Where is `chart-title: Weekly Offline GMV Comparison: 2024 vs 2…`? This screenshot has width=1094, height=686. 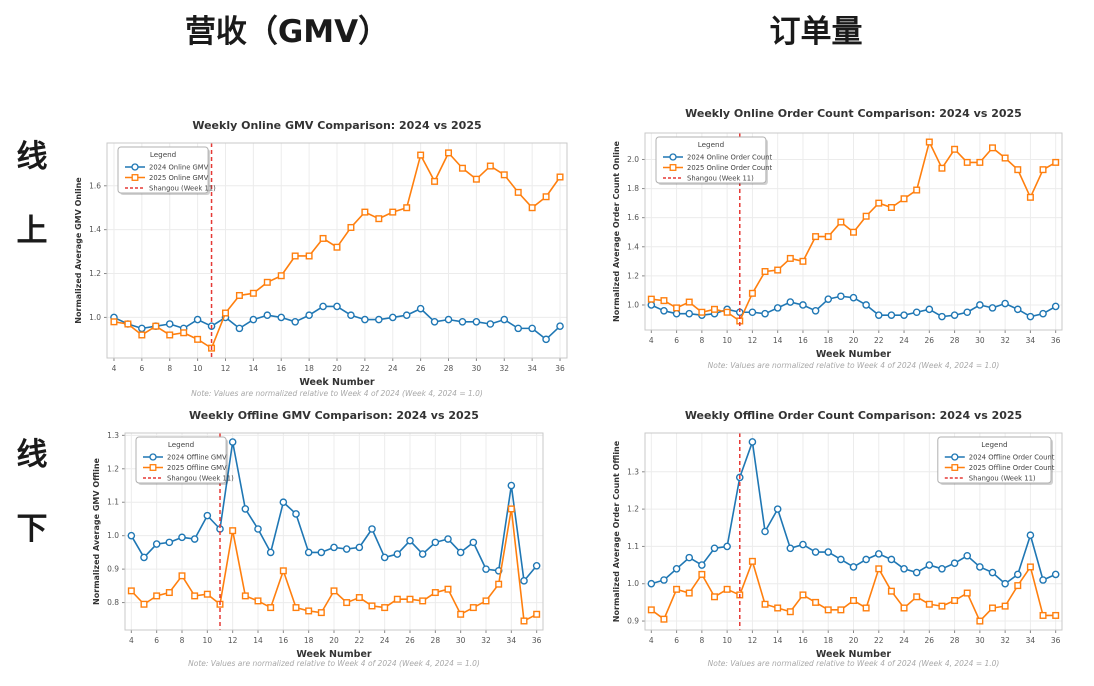 chart-title: Weekly Offline GMV Comparison: 2024 vs 2… is located at coordinates (334, 415).